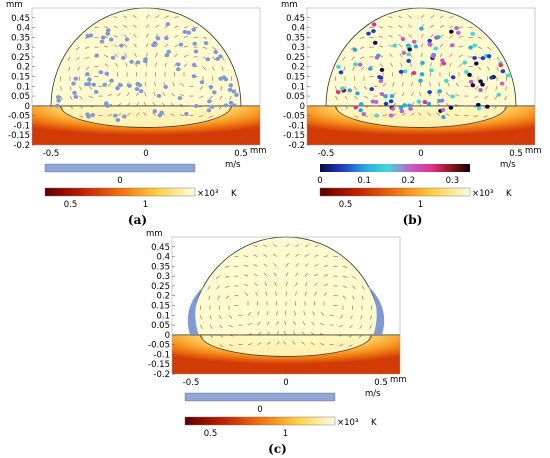  Describe the element at coordinates (282, 402) in the screenshot. I see `velocity-legend: 0 m/s` at that location.